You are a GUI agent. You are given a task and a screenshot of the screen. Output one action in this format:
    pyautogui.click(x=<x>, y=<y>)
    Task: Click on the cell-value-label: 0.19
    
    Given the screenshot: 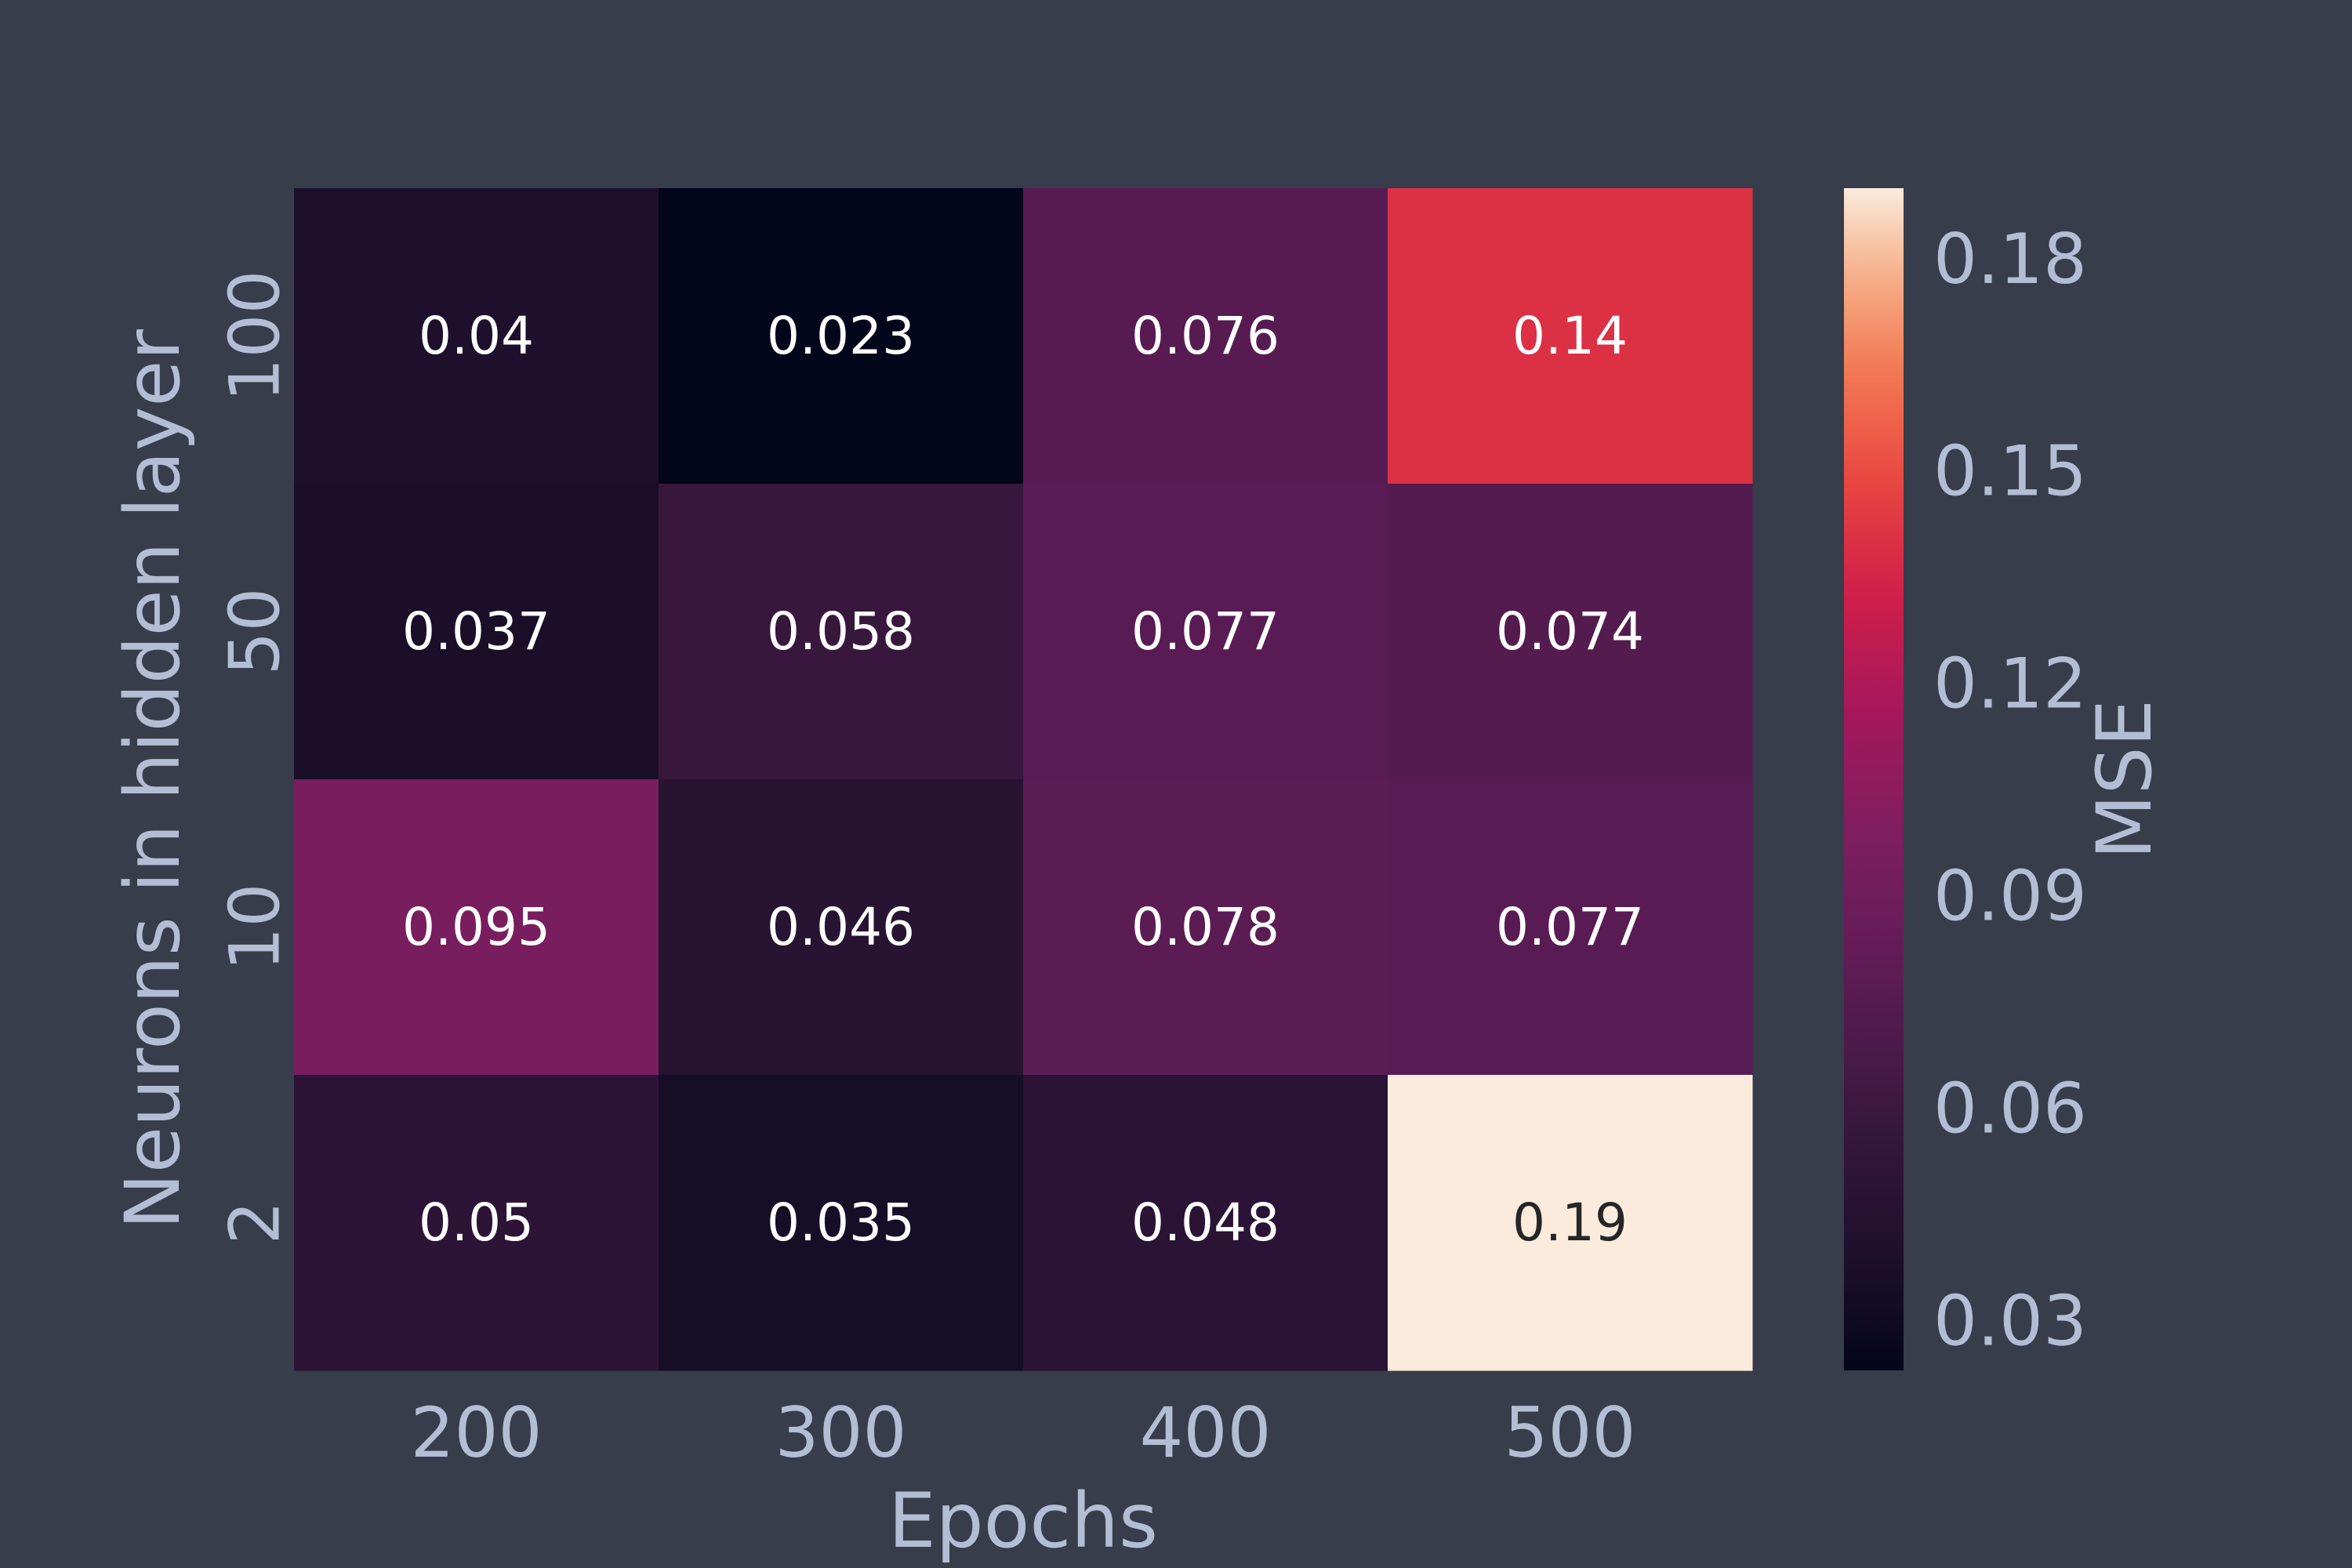 What is the action you would take?
    pyautogui.click(x=1570, y=1222)
    